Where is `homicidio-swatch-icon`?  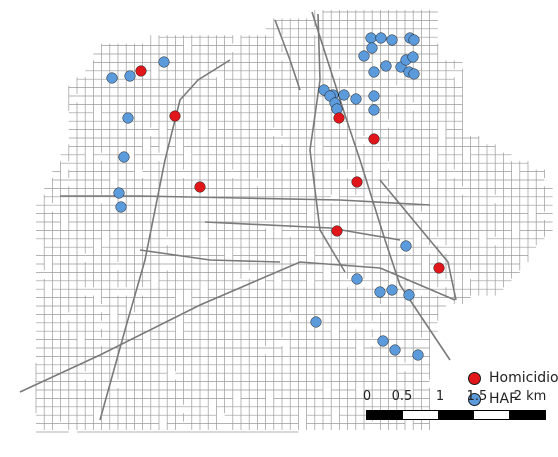
homicidio-swatch-icon is located at coordinates (474, 378).